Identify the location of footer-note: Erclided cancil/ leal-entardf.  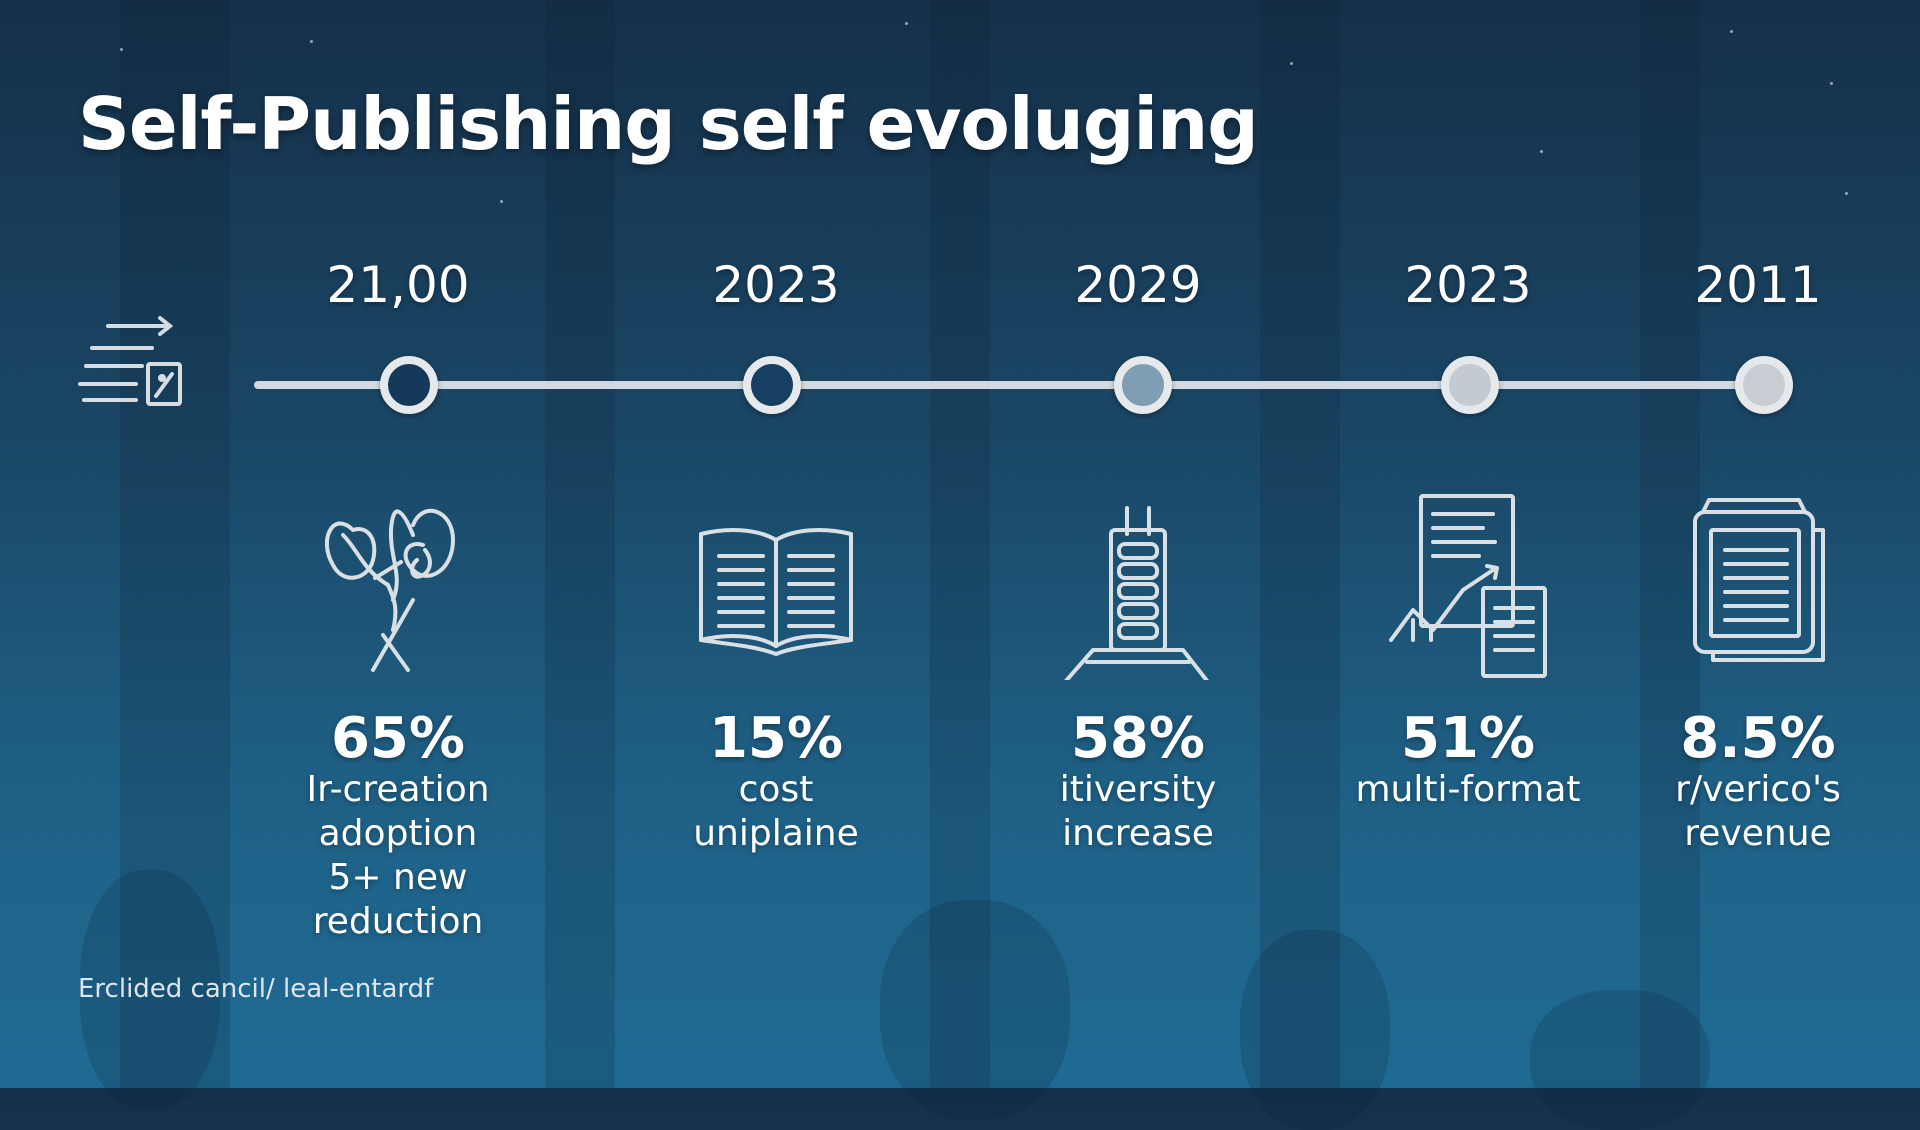
(256, 989).